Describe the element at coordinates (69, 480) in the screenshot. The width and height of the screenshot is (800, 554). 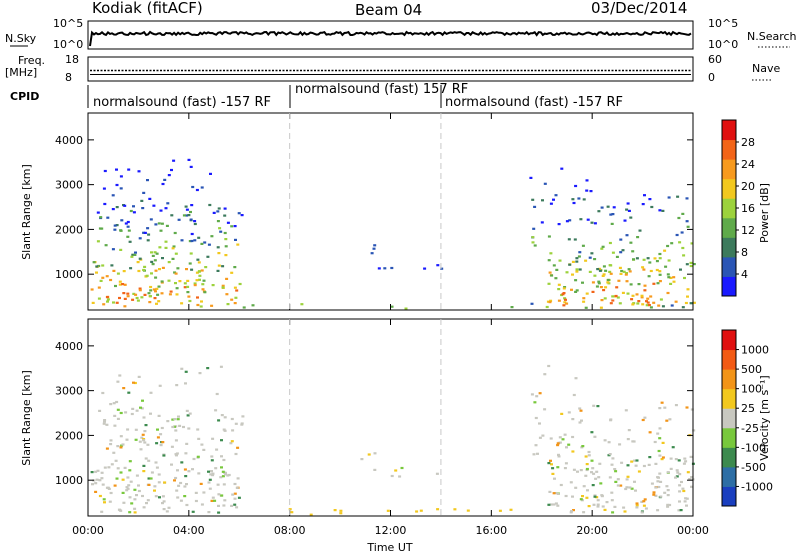
I see `y-tick-label: 1000` at that location.